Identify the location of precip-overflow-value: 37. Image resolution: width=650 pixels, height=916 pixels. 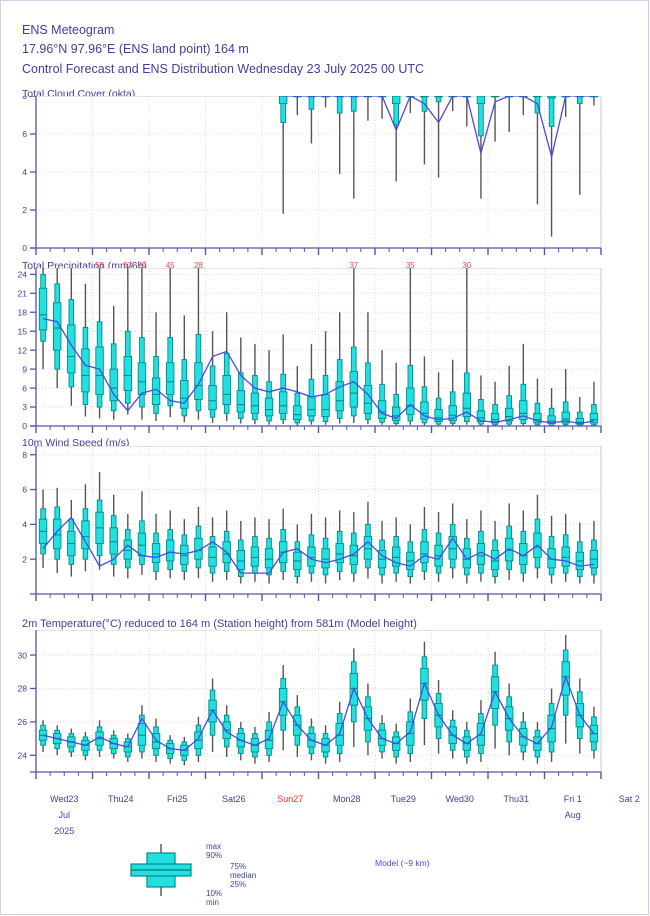
(354, 265).